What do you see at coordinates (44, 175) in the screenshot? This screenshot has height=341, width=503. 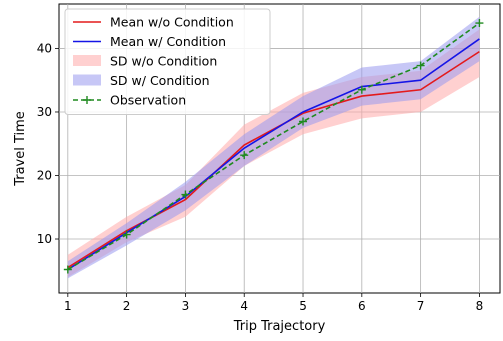 I see `y-tick-label: 20` at bounding box center [44, 175].